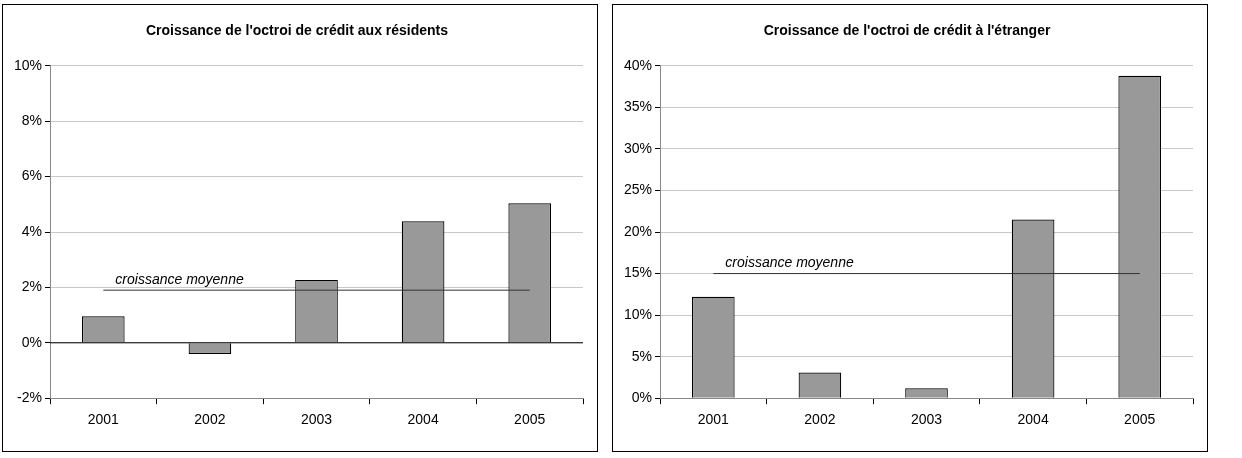 This screenshot has height=458, width=1242. What do you see at coordinates (297, 30) in the screenshot?
I see `chart-title: Croissance de l'octroi de crédit aux résidents` at bounding box center [297, 30].